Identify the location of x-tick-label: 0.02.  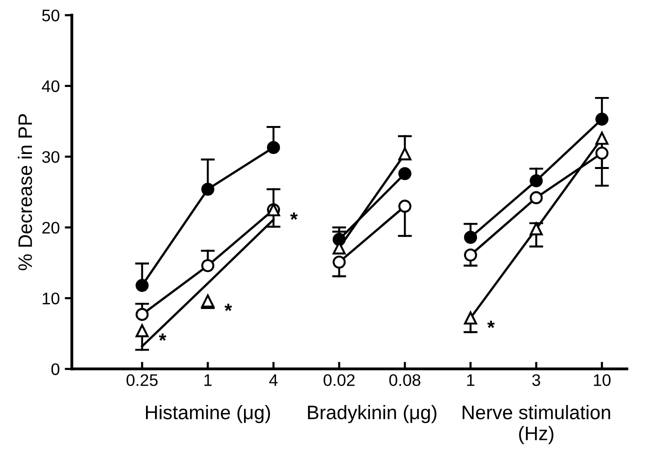
(339, 380).